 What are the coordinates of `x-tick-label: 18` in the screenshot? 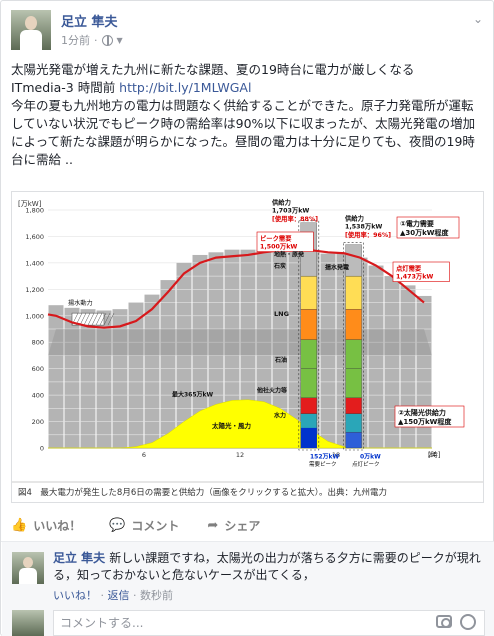 It's located at (336, 455).